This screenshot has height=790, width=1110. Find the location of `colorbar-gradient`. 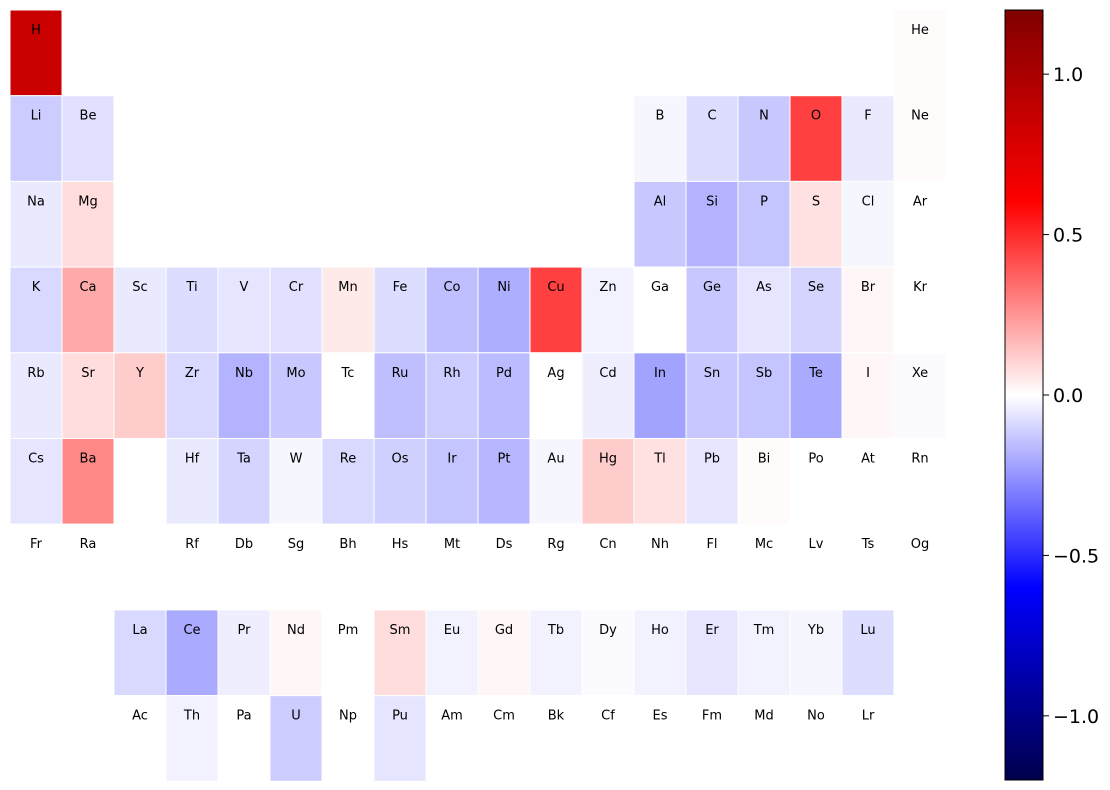

colorbar-gradient is located at coordinates (1024, 395).